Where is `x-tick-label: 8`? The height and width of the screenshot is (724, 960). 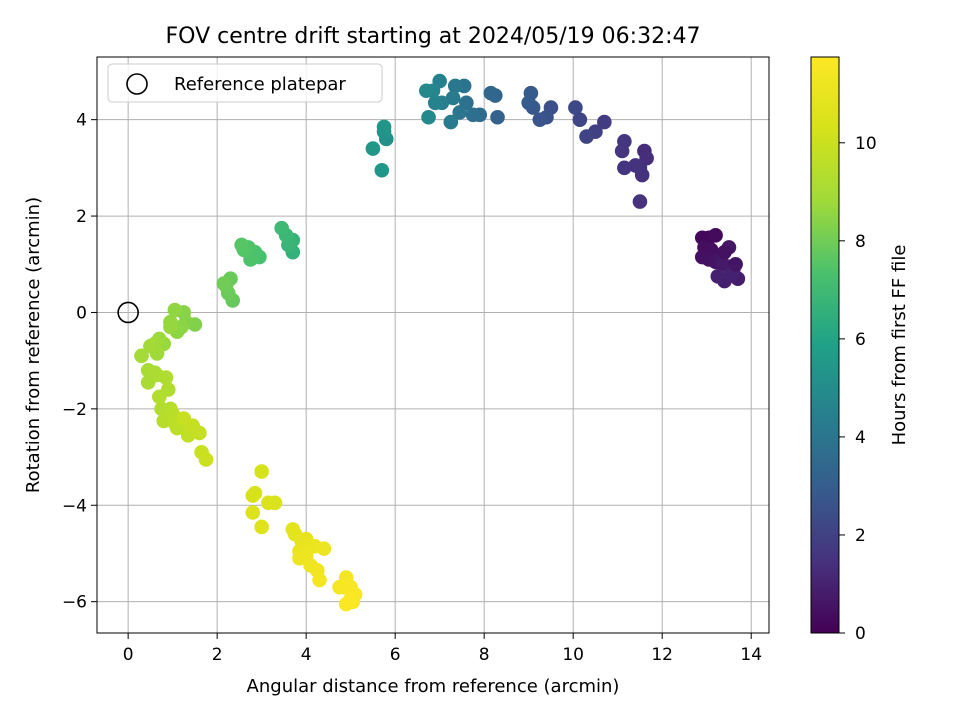 x-tick-label: 8 is located at coordinates (484, 655).